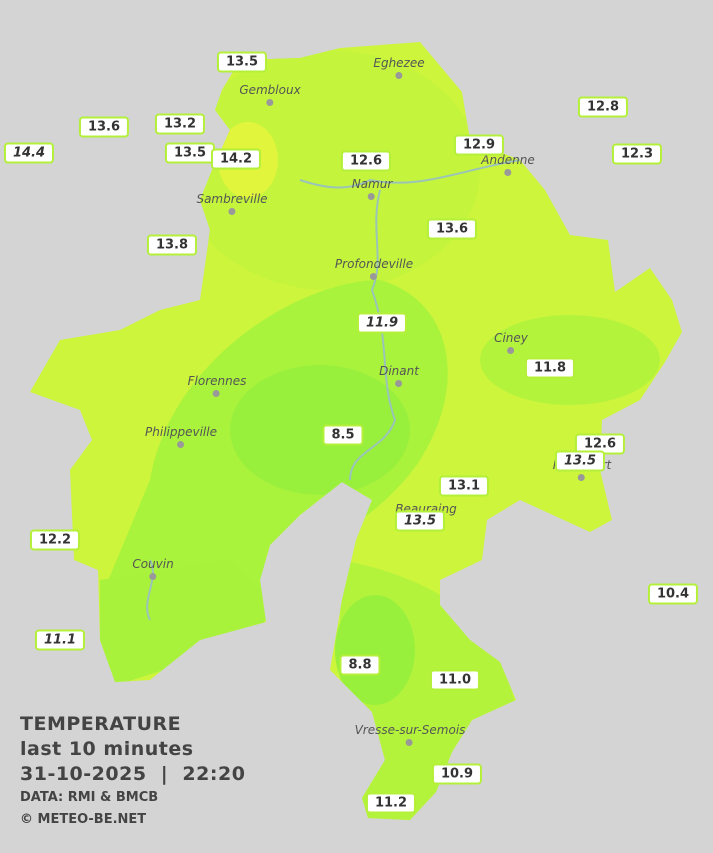 The width and height of the screenshot is (713, 853). Describe the element at coordinates (180, 124) in the screenshot. I see `station-label: 13.2` at that location.